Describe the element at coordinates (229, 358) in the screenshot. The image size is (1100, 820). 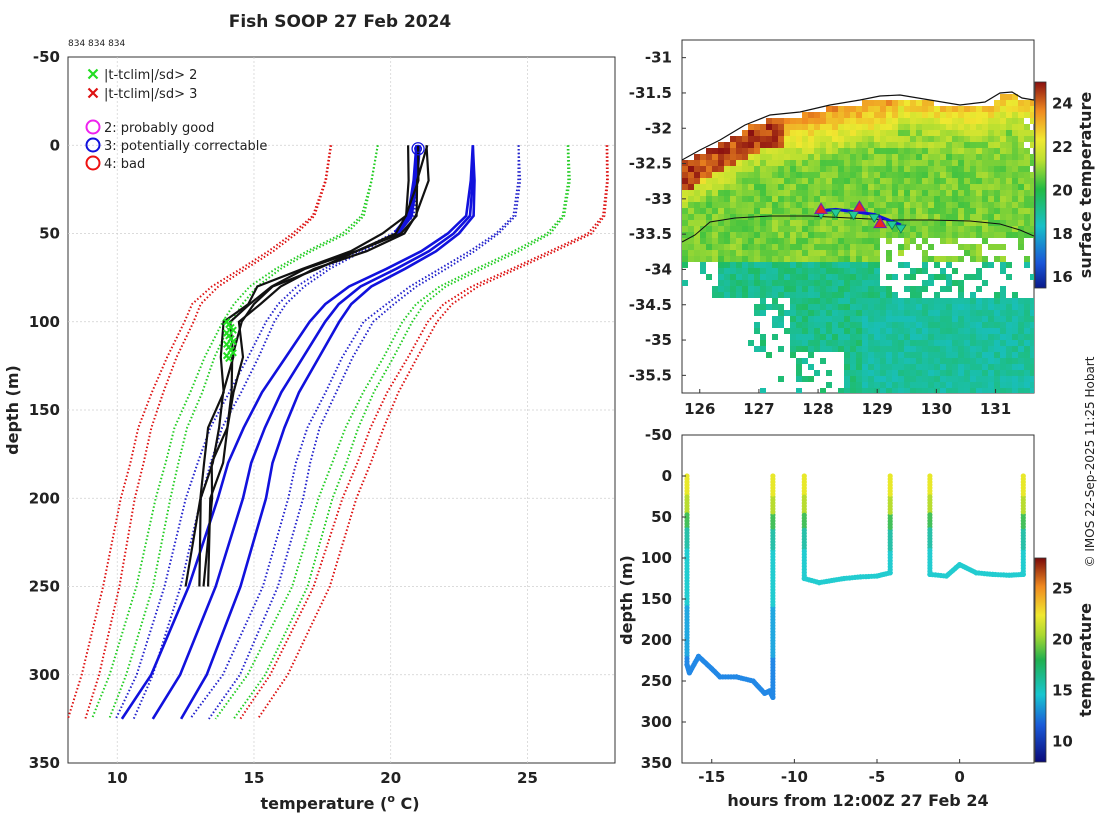
I see `flag-x-marker` at that location.